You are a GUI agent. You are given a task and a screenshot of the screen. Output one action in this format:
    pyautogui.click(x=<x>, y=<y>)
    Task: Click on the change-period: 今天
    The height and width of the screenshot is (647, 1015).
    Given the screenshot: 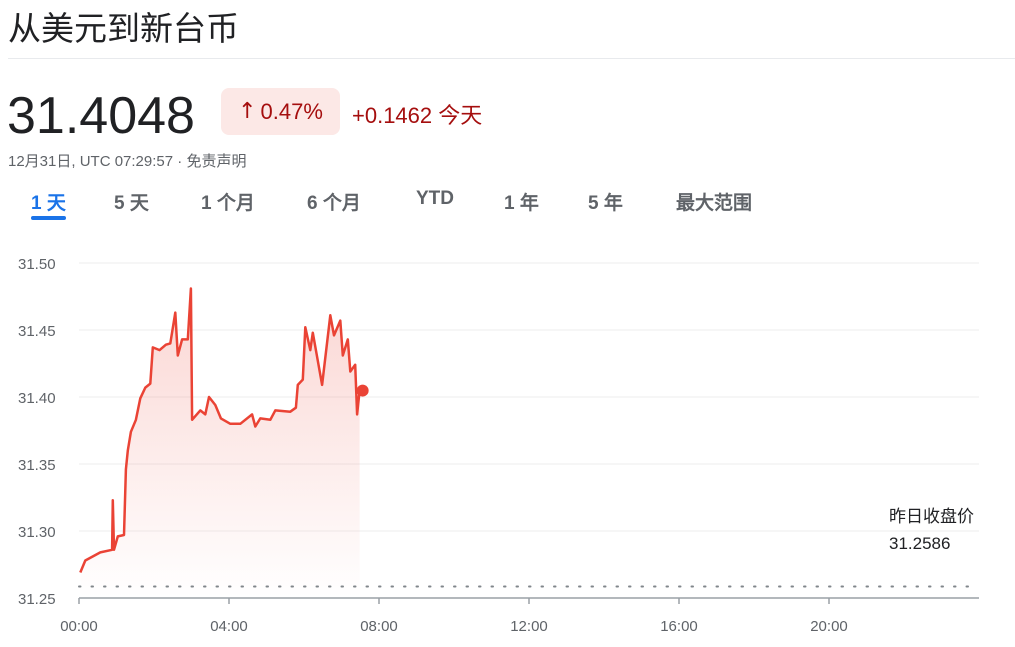 What is the action you would take?
    pyautogui.click(x=460, y=116)
    